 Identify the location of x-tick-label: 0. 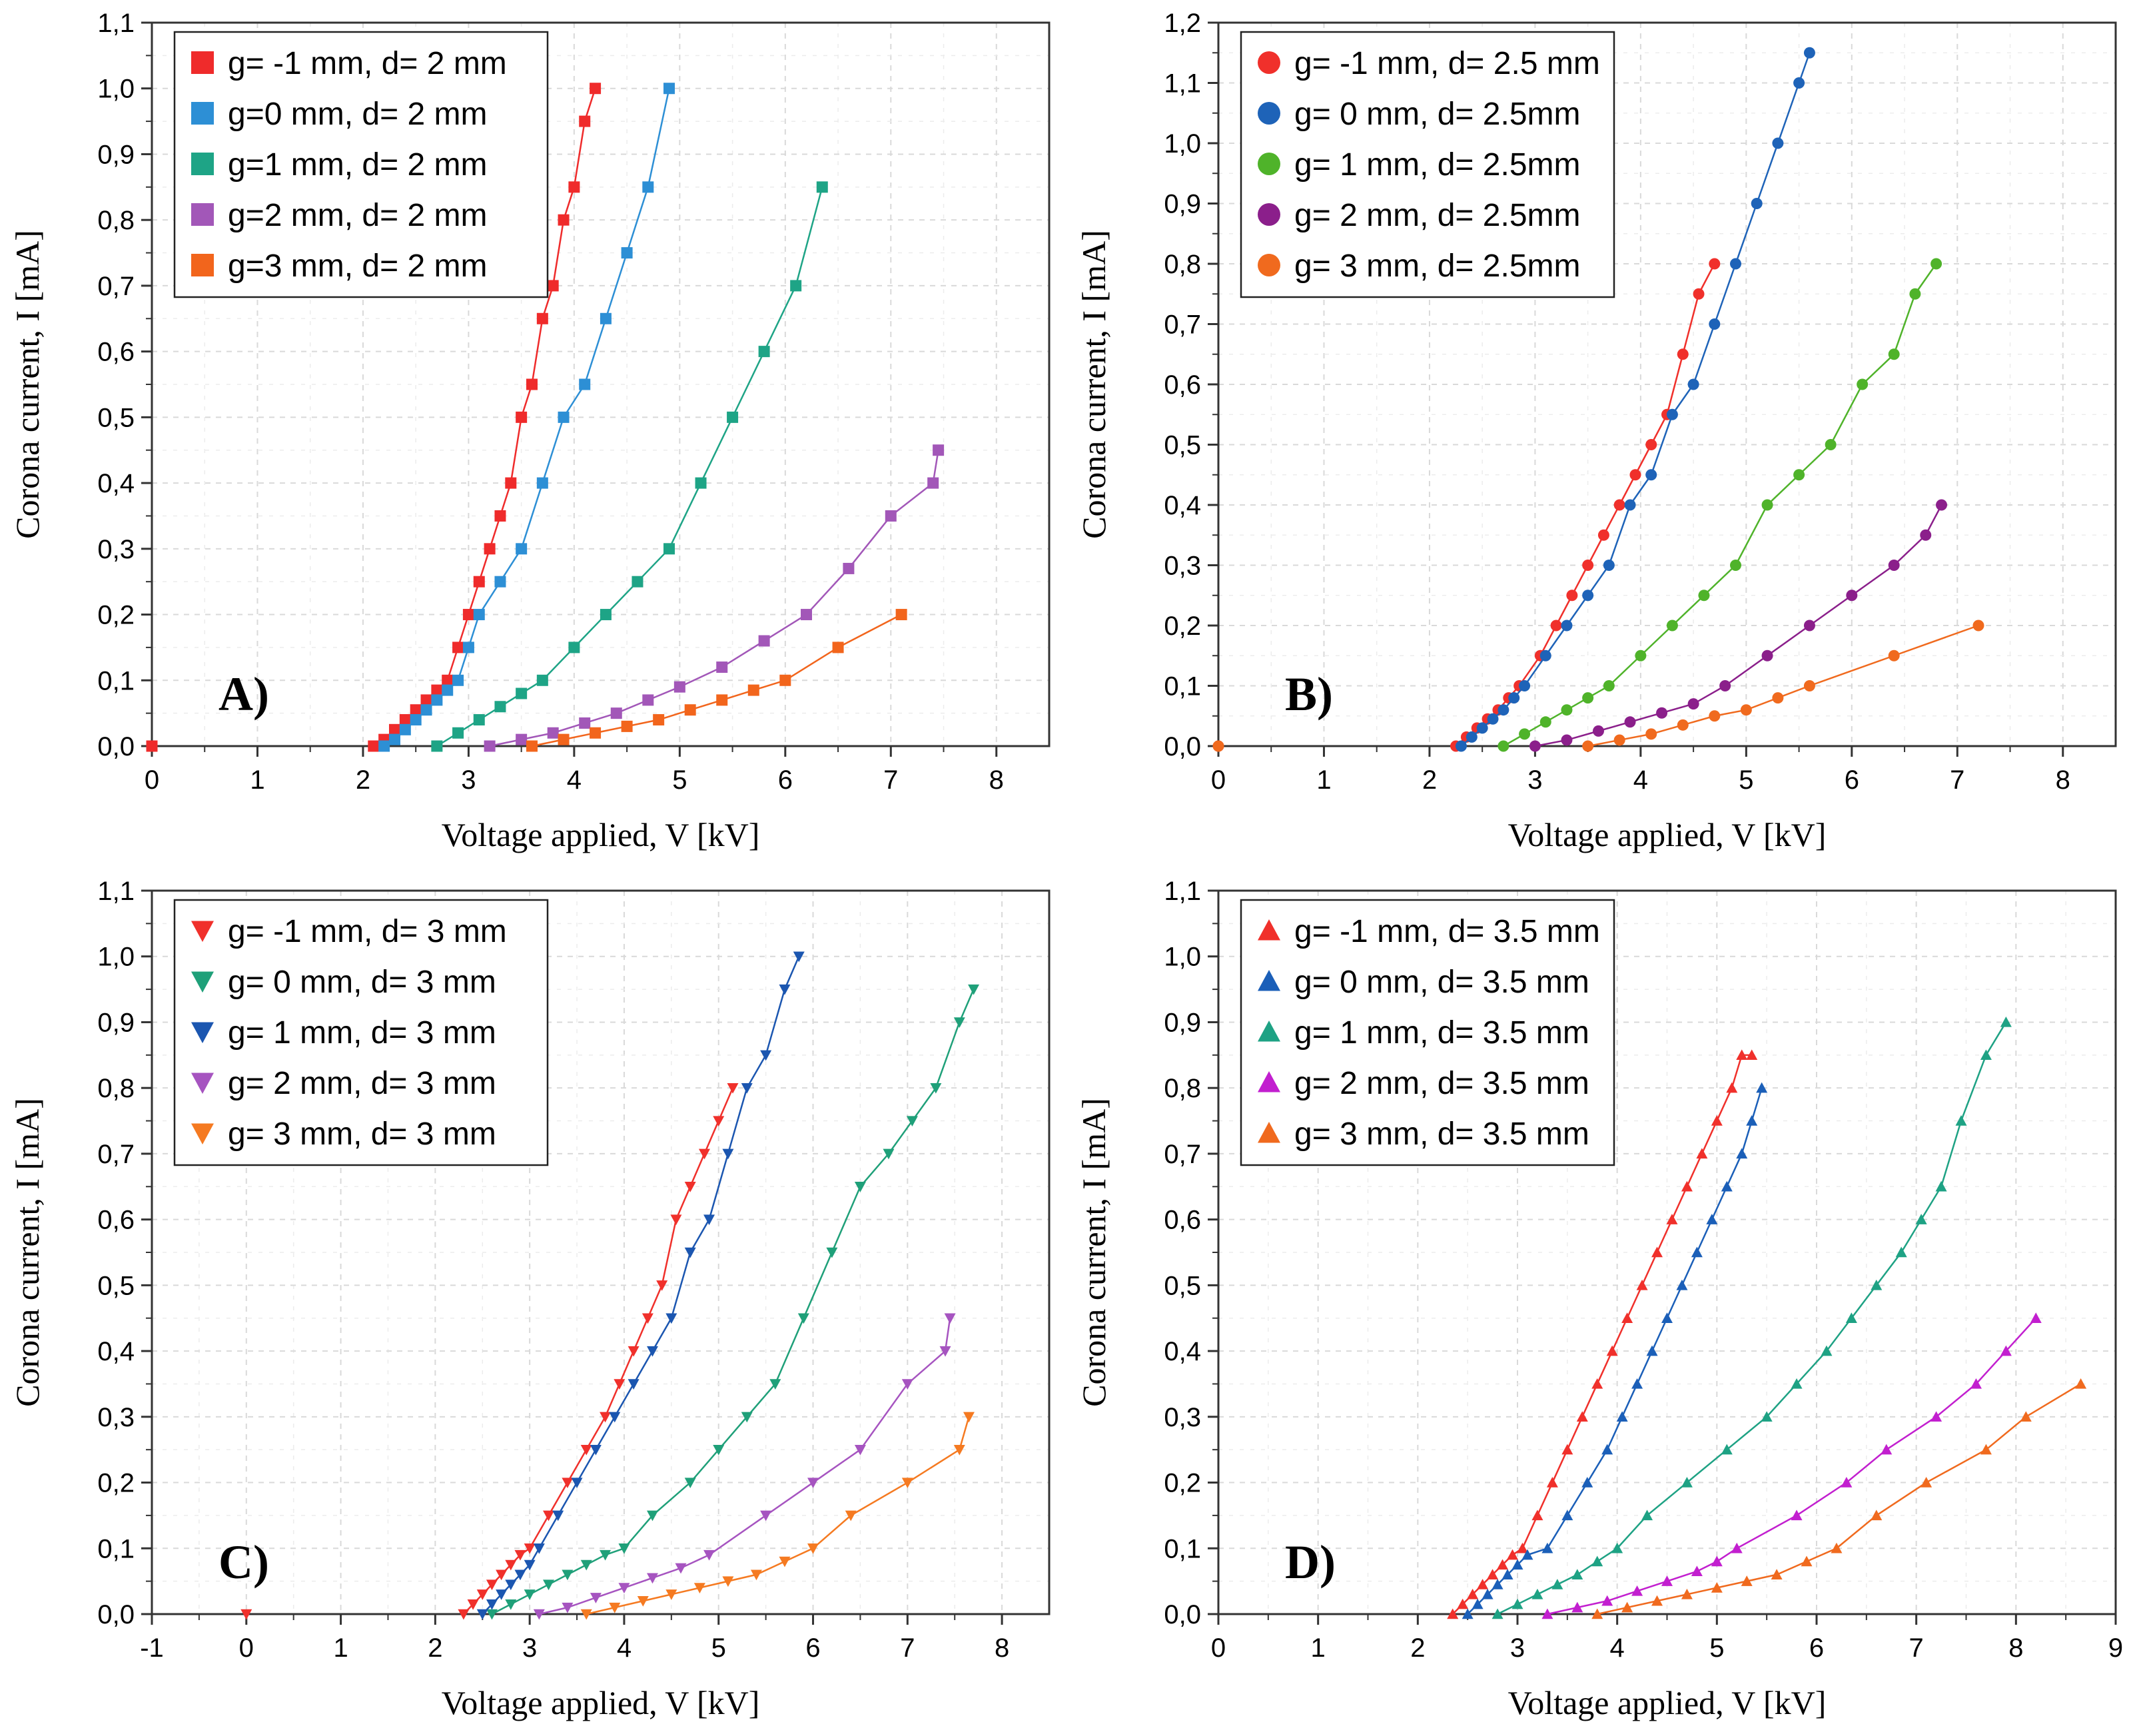
(247, 1648).